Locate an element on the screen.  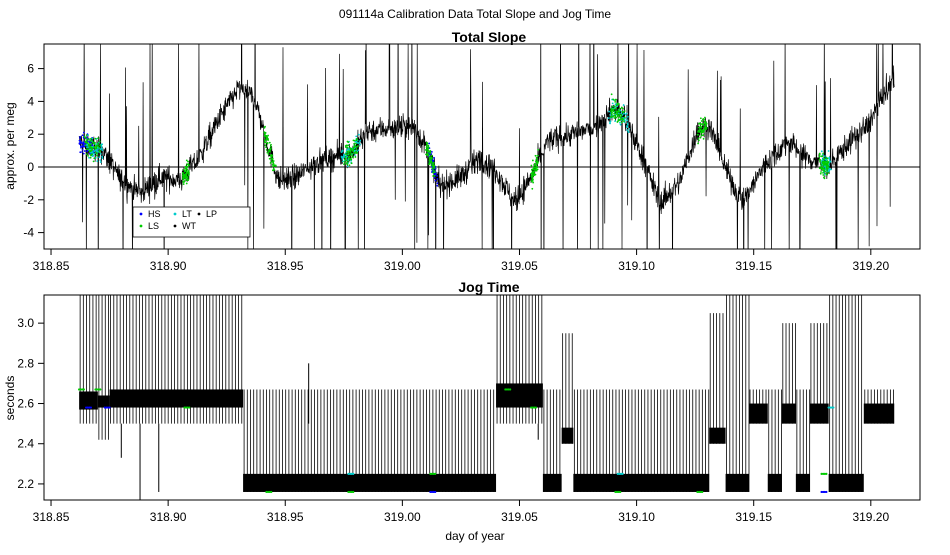
legend-entry-ls: LS is located at coordinates (149, 226).